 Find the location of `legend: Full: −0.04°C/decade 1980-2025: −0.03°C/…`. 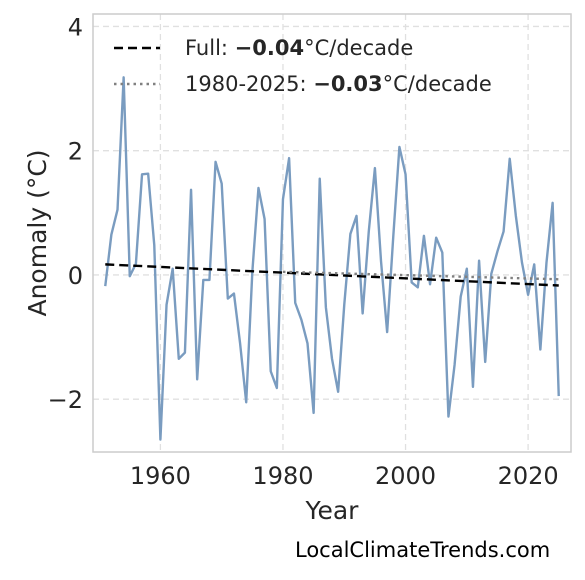

legend: Full: −0.04°C/decade 1980-2025: −0.03°C/… is located at coordinates (303, 66).